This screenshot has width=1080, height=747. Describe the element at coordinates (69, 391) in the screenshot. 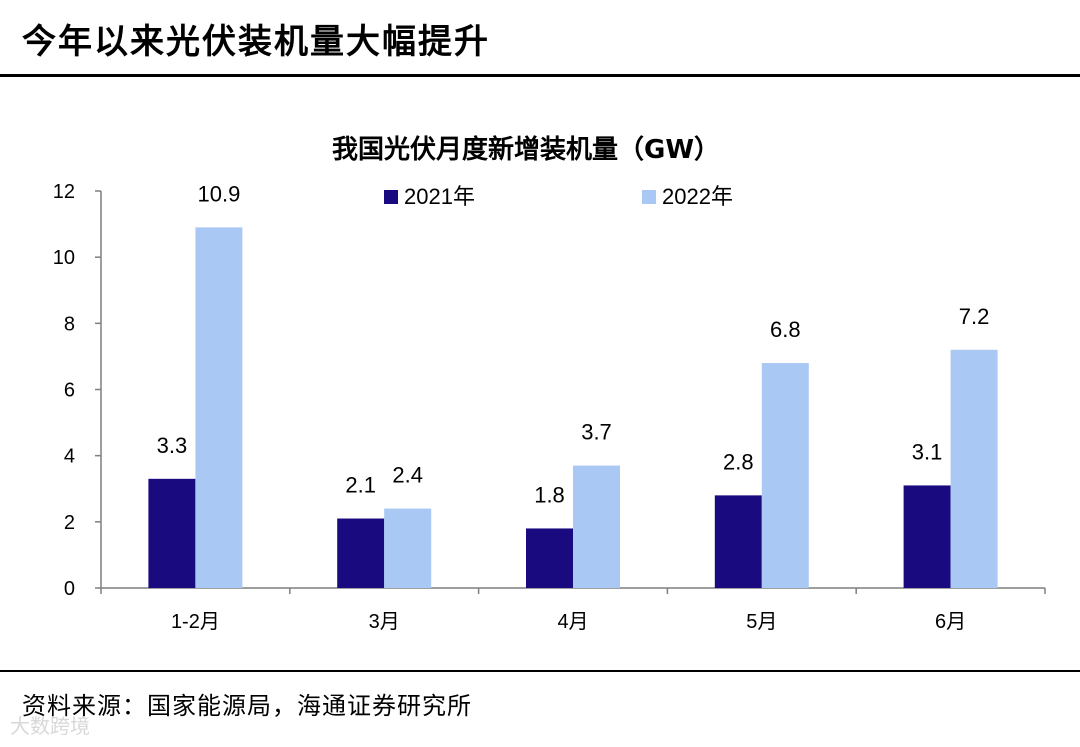

I see `y-tick-label: 6` at that location.